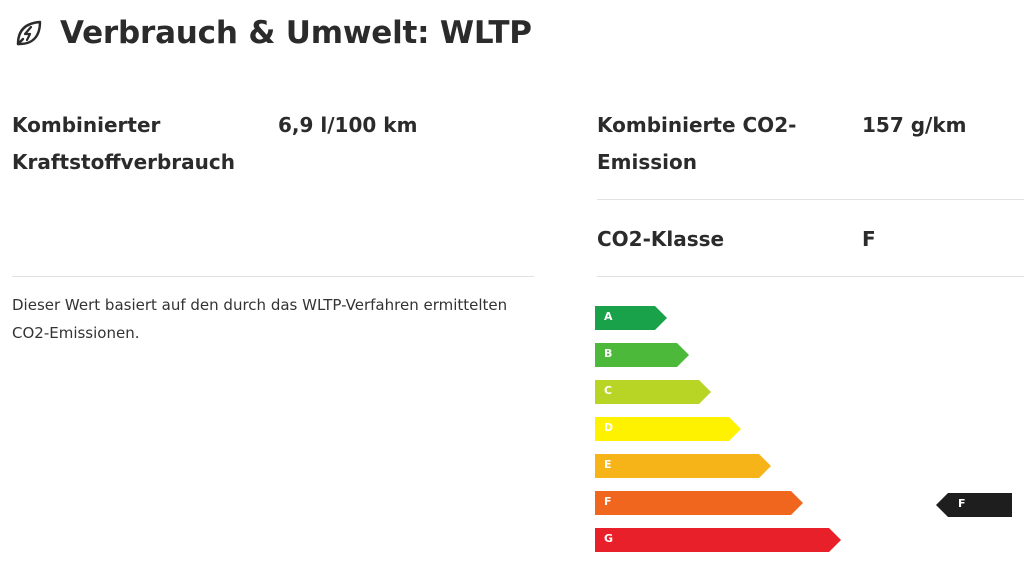 The image size is (1024, 562). Describe the element at coordinates (608, 390) in the screenshot. I see `efficiency-band-letter: C` at that location.